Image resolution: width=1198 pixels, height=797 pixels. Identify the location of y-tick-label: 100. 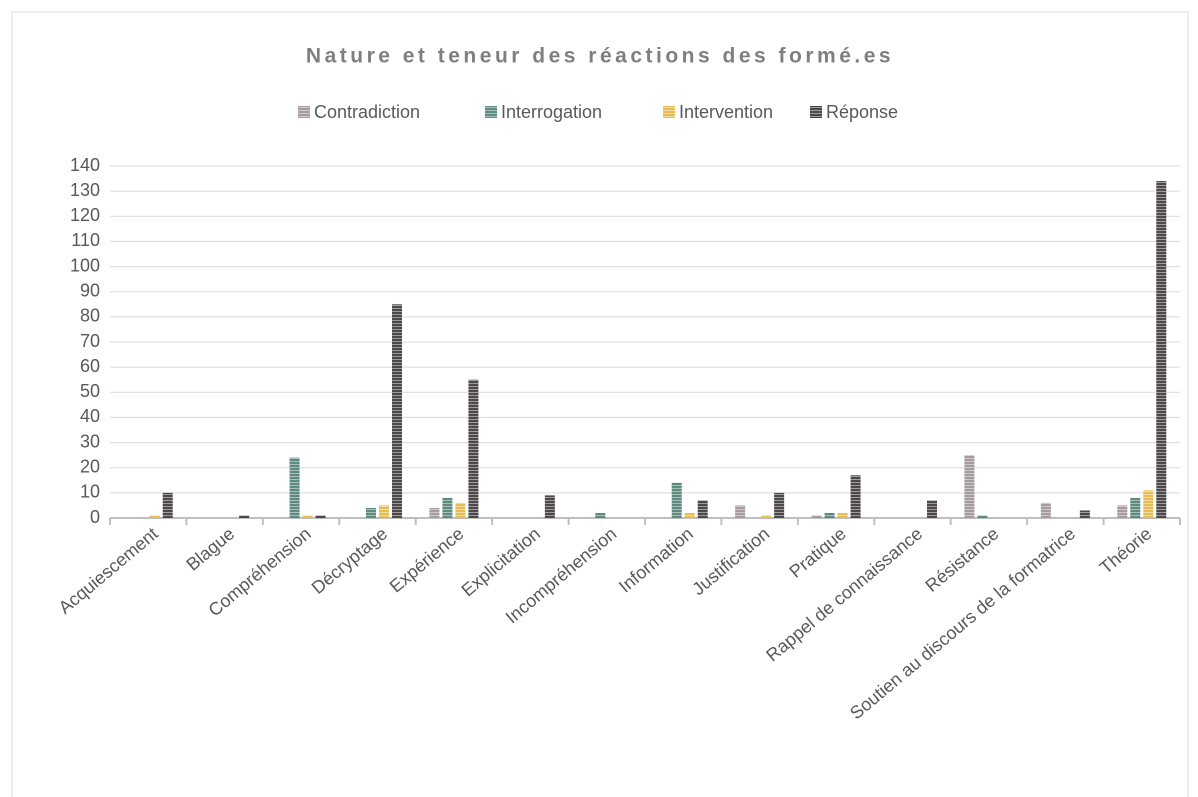
(85, 265).